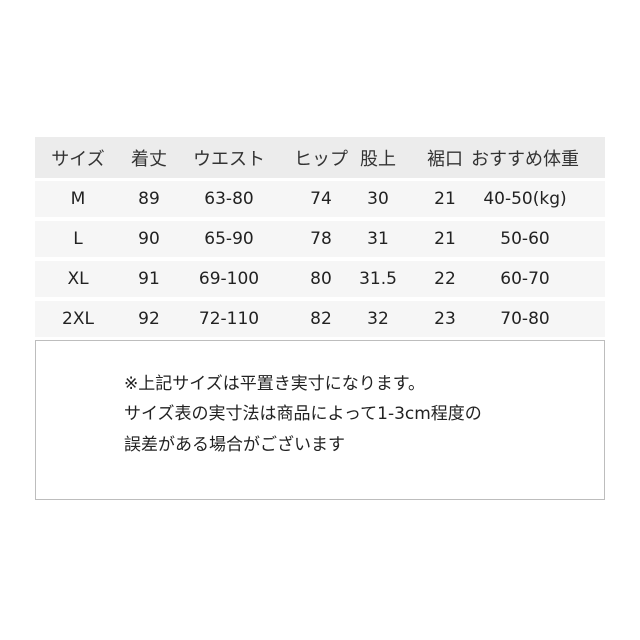 This screenshot has height=640, width=640. What do you see at coordinates (149, 279) in the screenshot?
I see `table-cell: 91` at bounding box center [149, 279].